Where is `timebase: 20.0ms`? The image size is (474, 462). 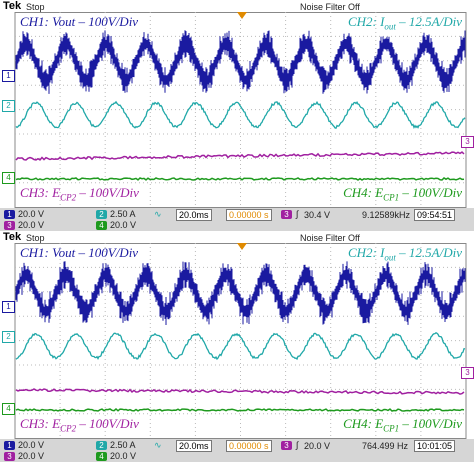 timebase: 20.0ms is located at coordinates (194, 446).